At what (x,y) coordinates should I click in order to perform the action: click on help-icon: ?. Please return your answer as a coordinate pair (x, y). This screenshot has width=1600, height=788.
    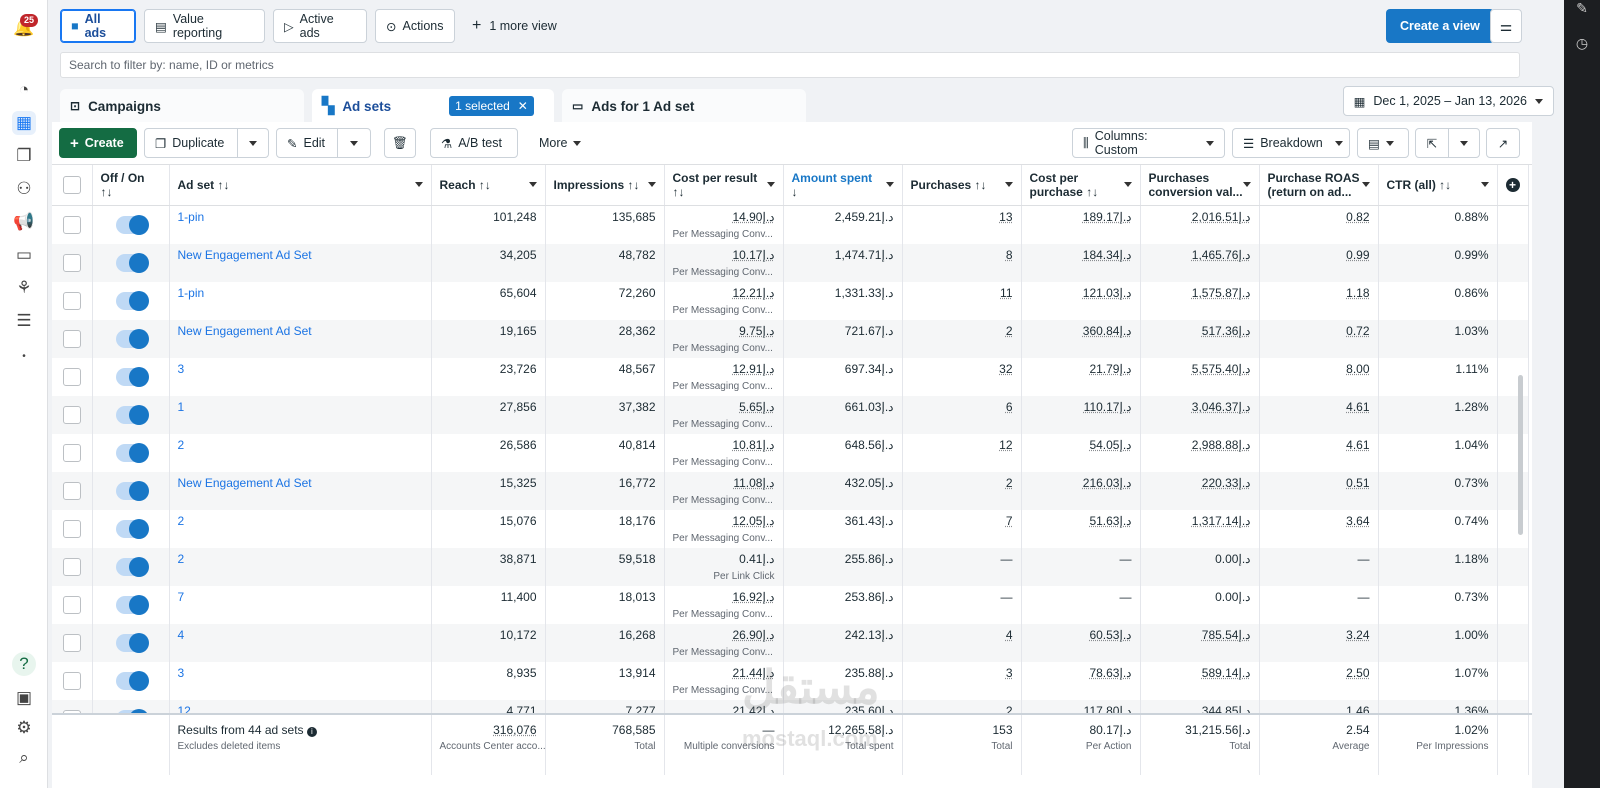
    Looking at the image, I should click on (24, 664).